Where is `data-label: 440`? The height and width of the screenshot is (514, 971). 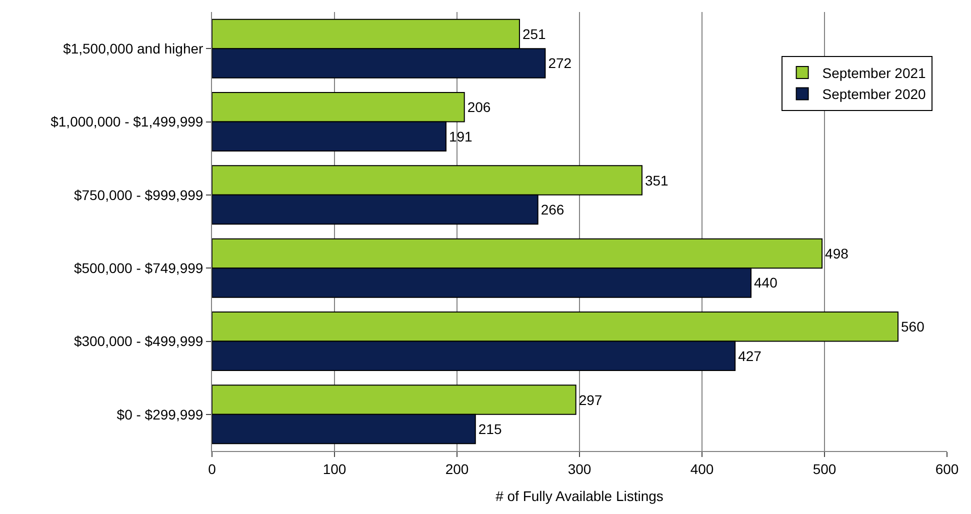
data-label: 440 is located at coordinates (766, 282).